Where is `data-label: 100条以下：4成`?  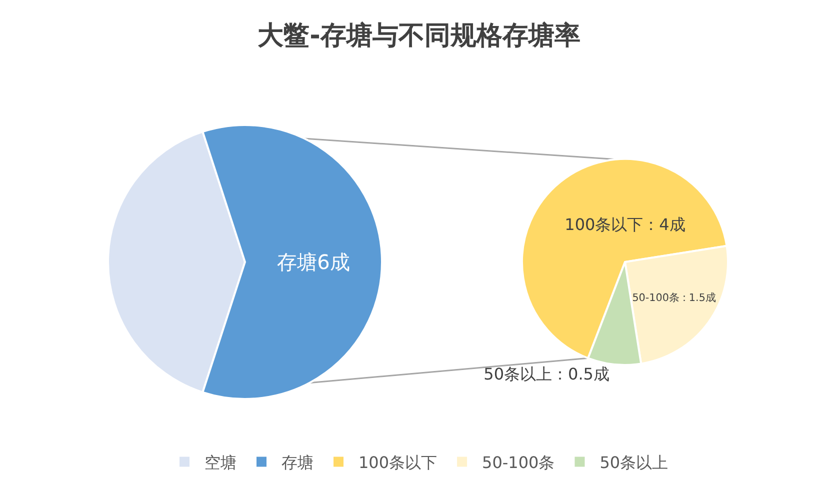
data-label: 100条以下：4成 is located at coordinates (625, 224).